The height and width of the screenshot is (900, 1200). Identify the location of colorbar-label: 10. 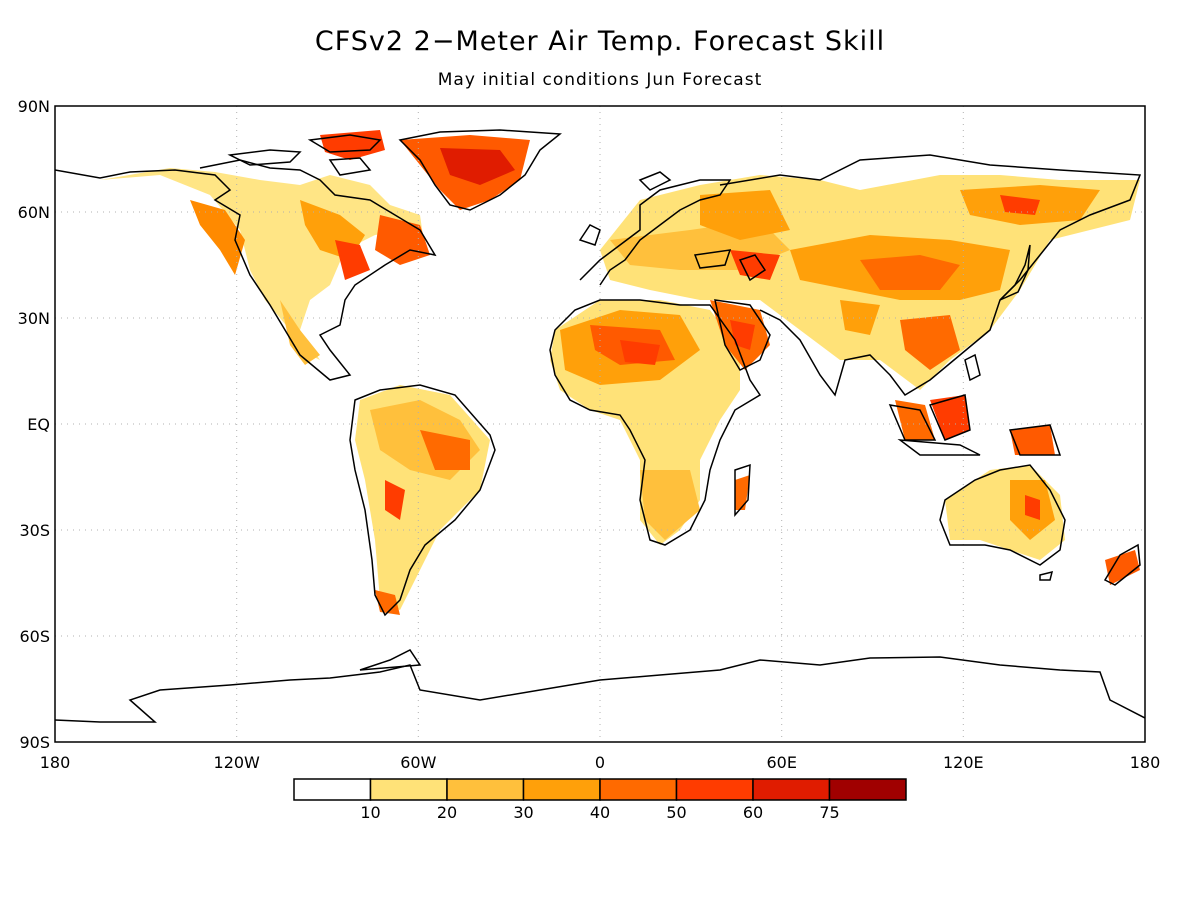
(370, 812).